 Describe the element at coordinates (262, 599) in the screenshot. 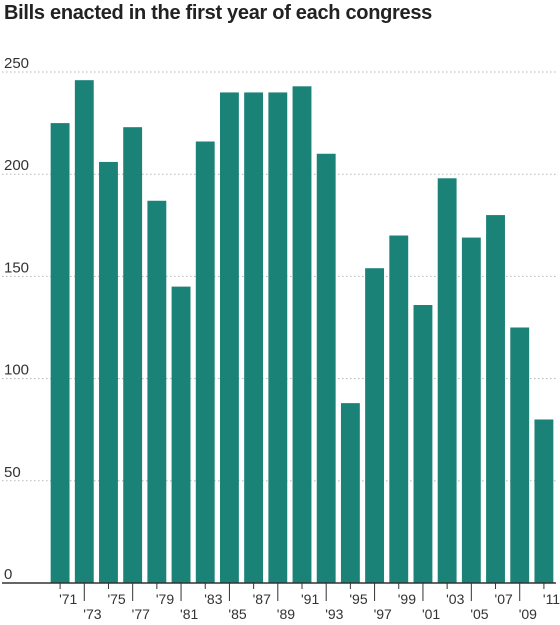

I see `x-tick-label: '87` at that location.